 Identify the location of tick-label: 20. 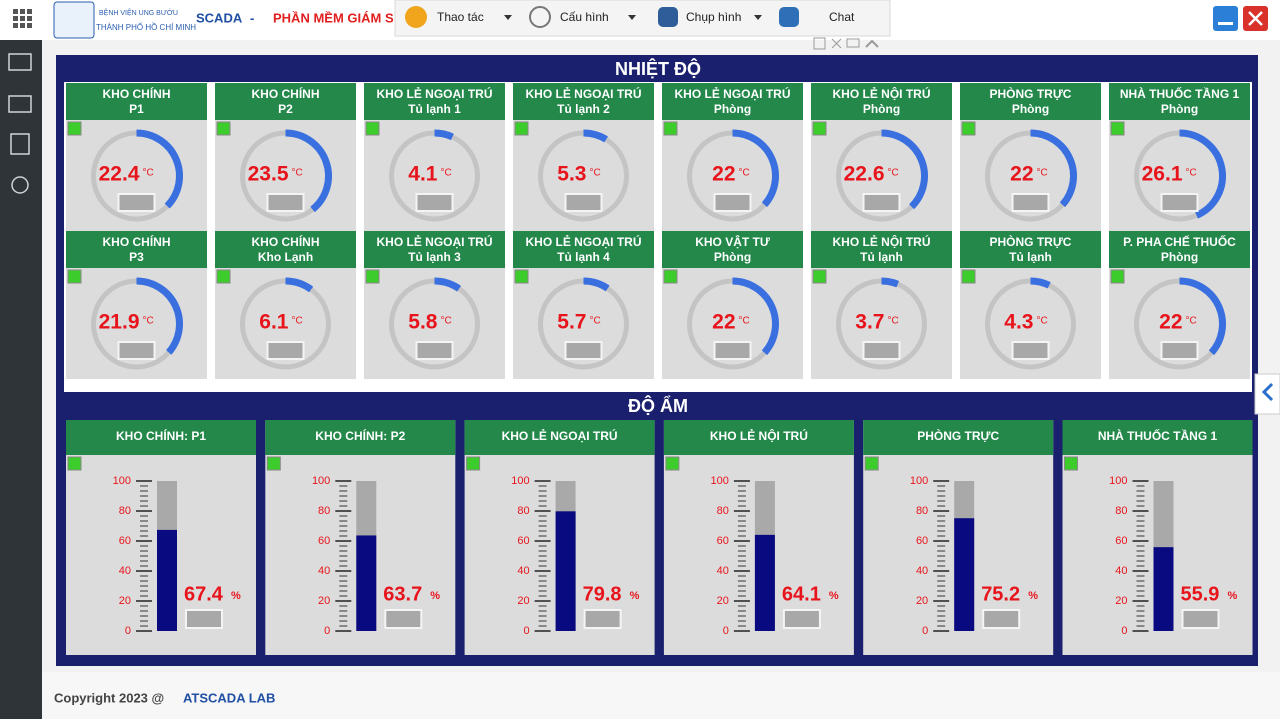
(125, 601).